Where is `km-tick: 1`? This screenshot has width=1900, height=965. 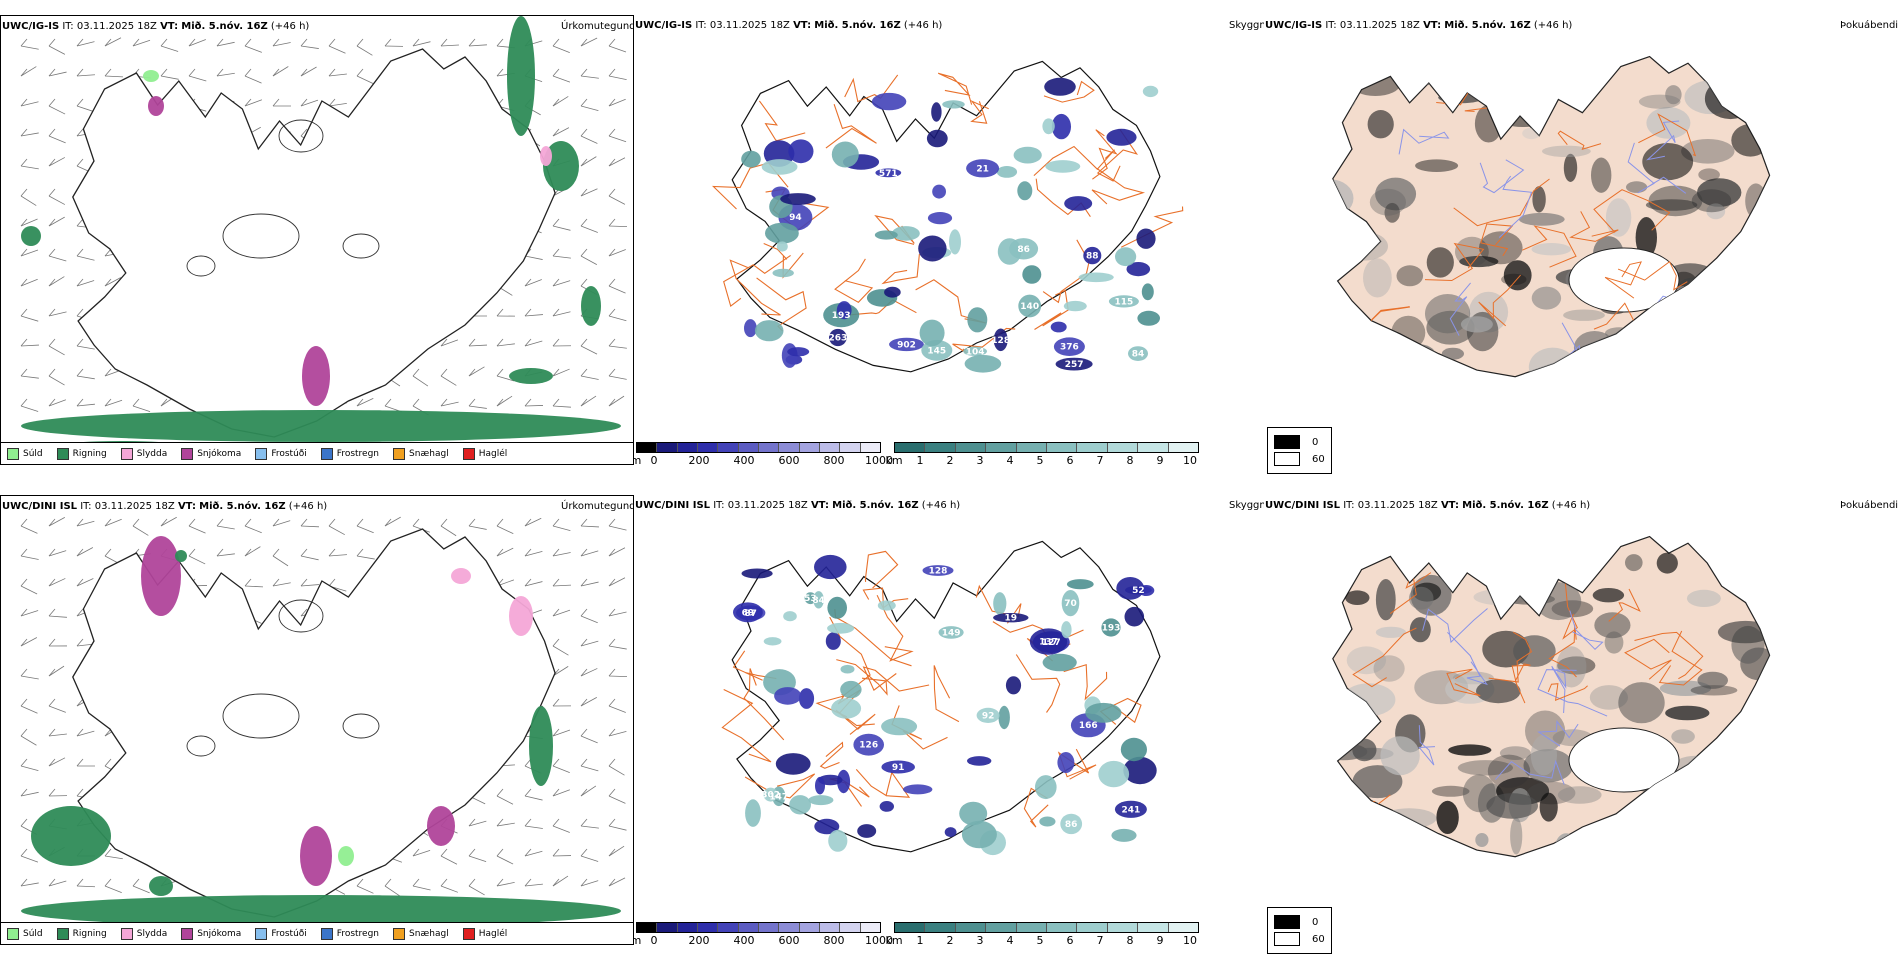
km-tick: 1 is located at coordinates (920, 460).